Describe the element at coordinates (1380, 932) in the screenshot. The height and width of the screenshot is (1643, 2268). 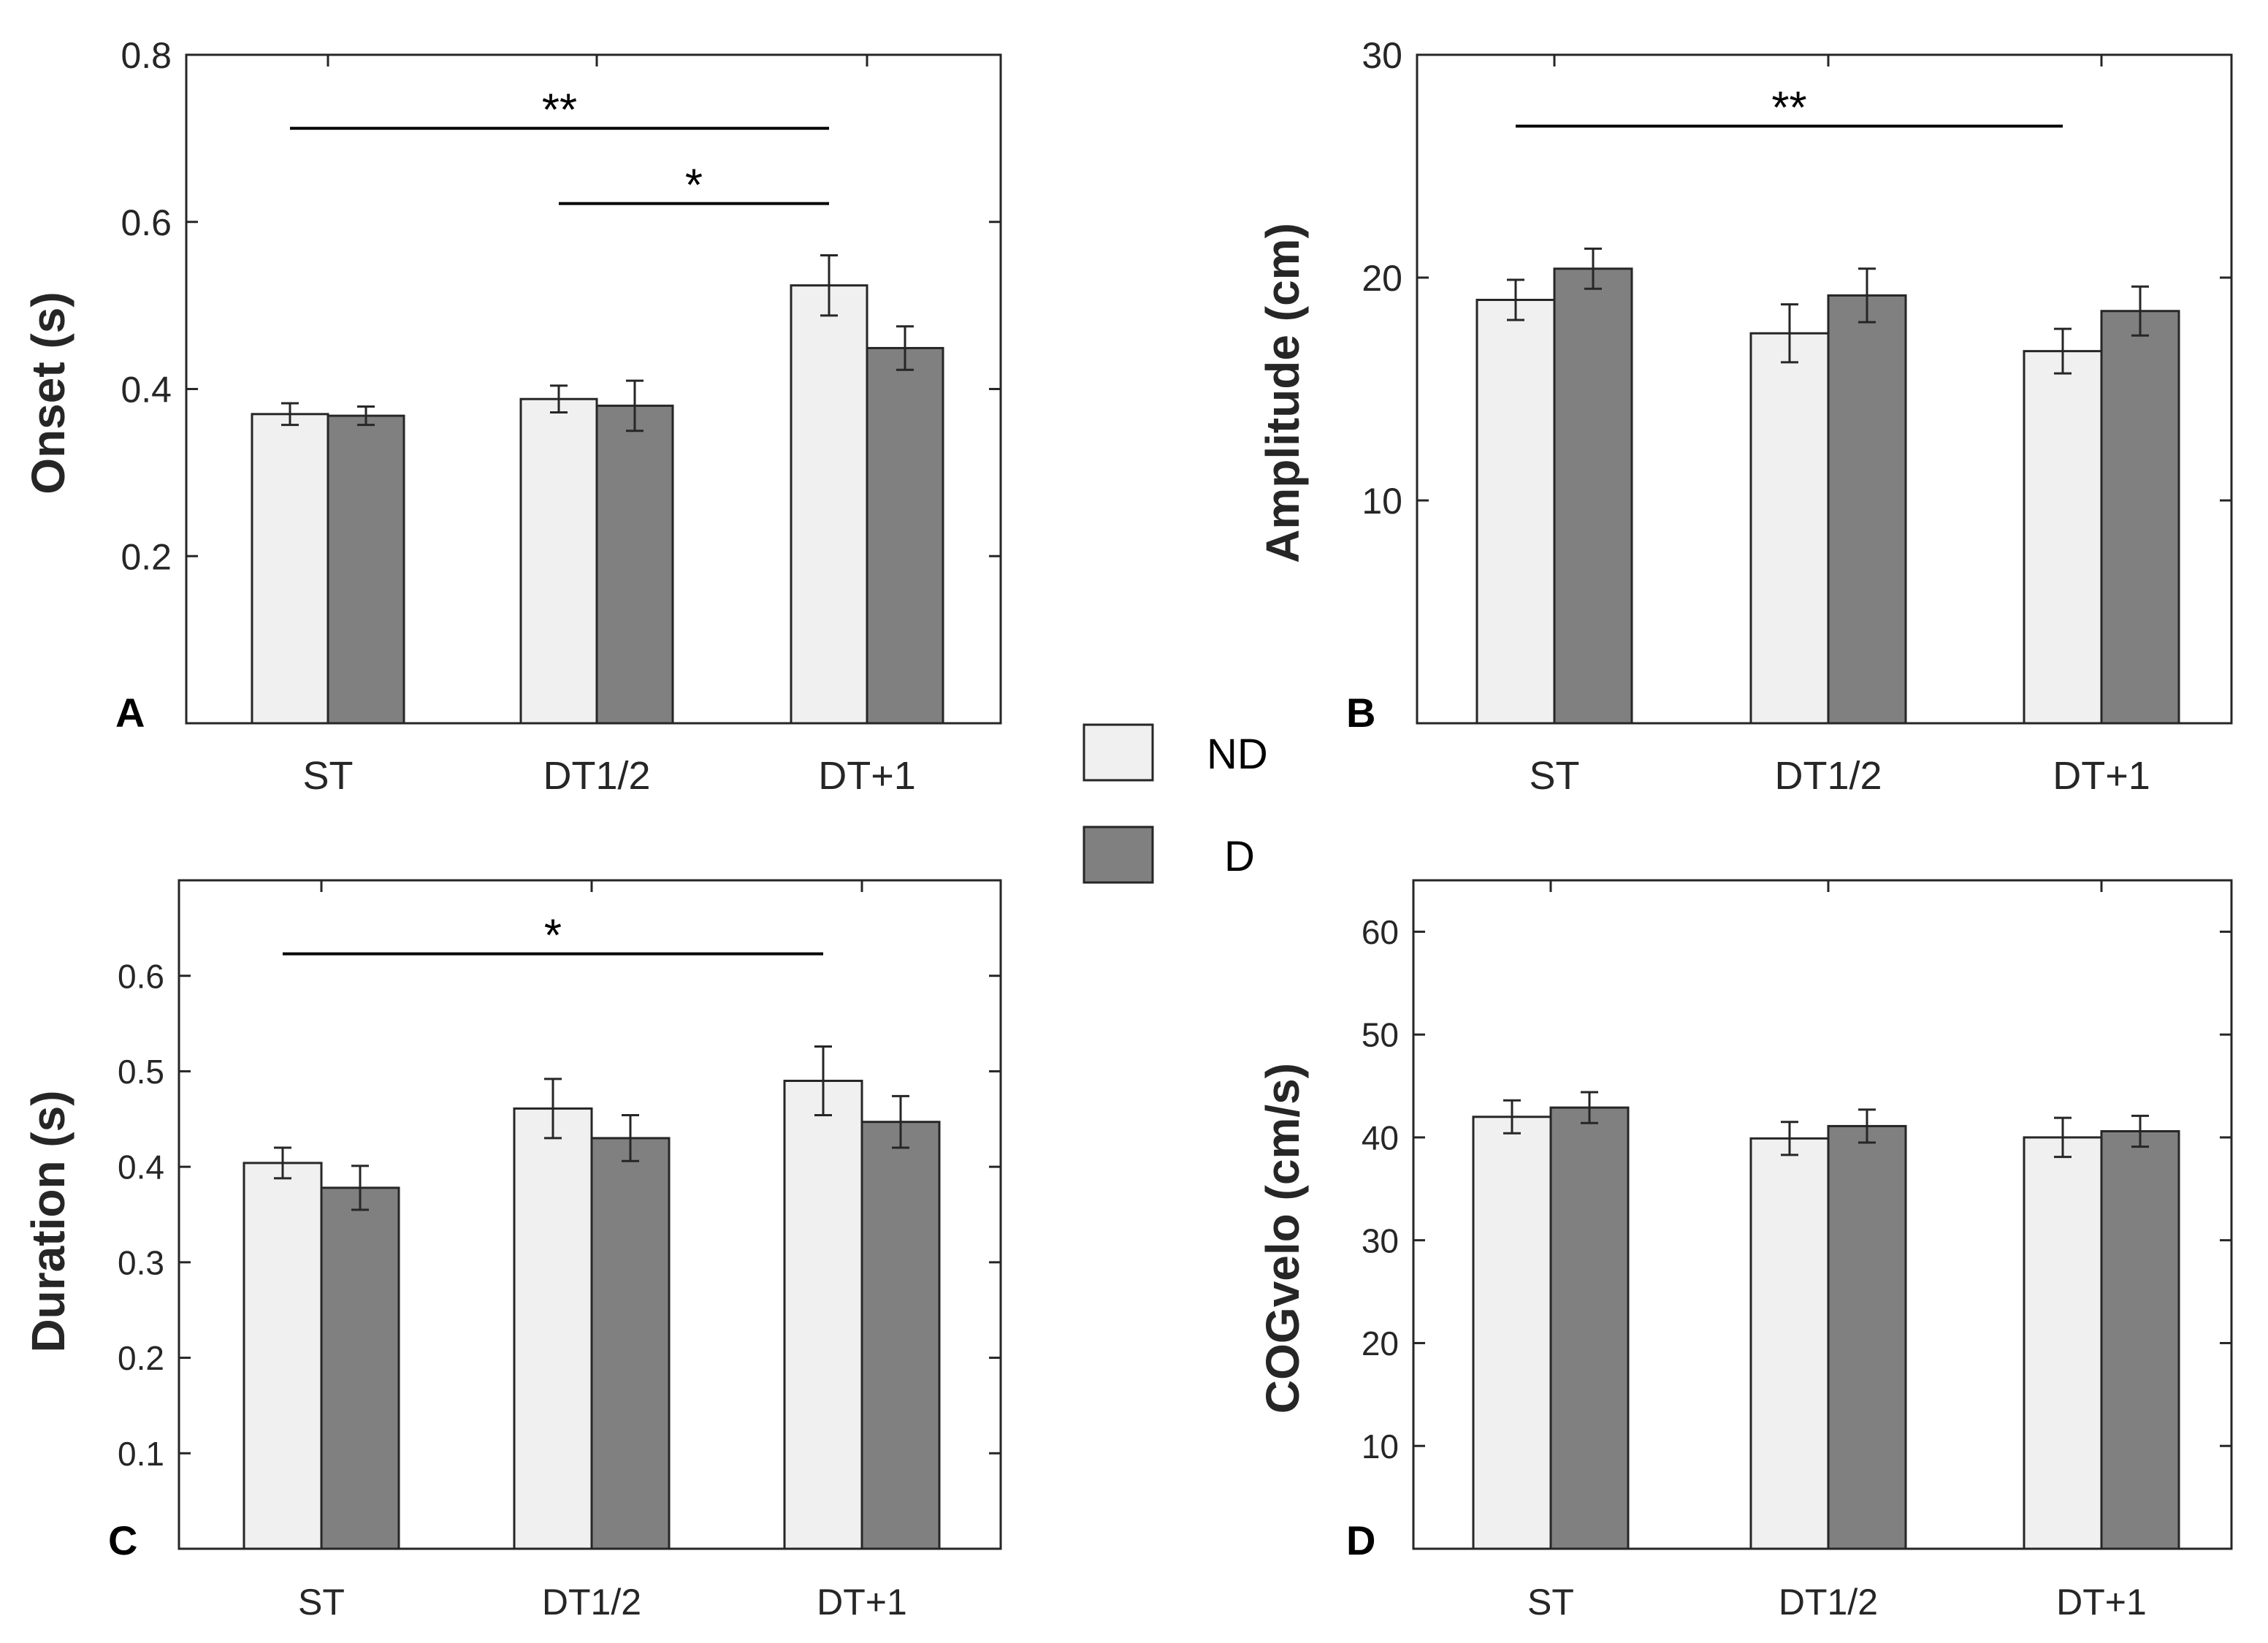
I see `y-tick-label: 60` at that location.